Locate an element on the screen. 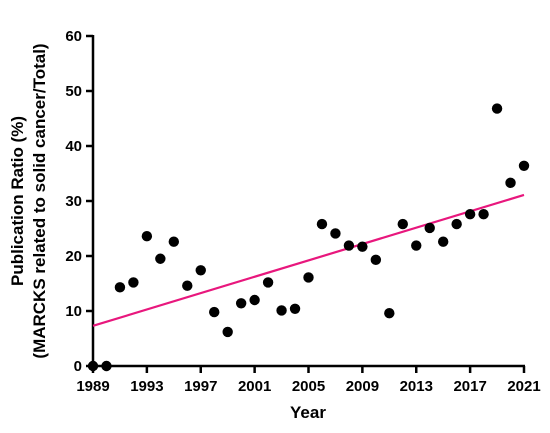  y-tick-label: 20 is located at coordinates (73, 256).